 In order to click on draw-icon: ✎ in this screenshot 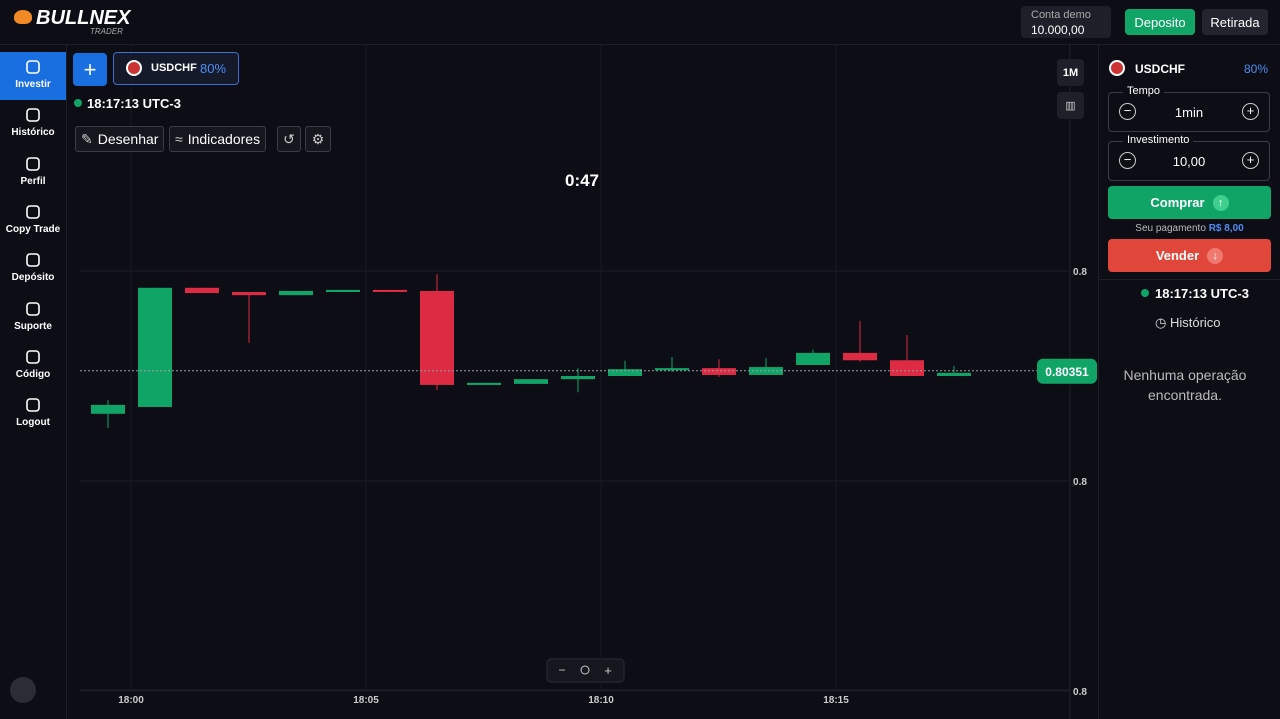, I will do `click(87, 138)`.